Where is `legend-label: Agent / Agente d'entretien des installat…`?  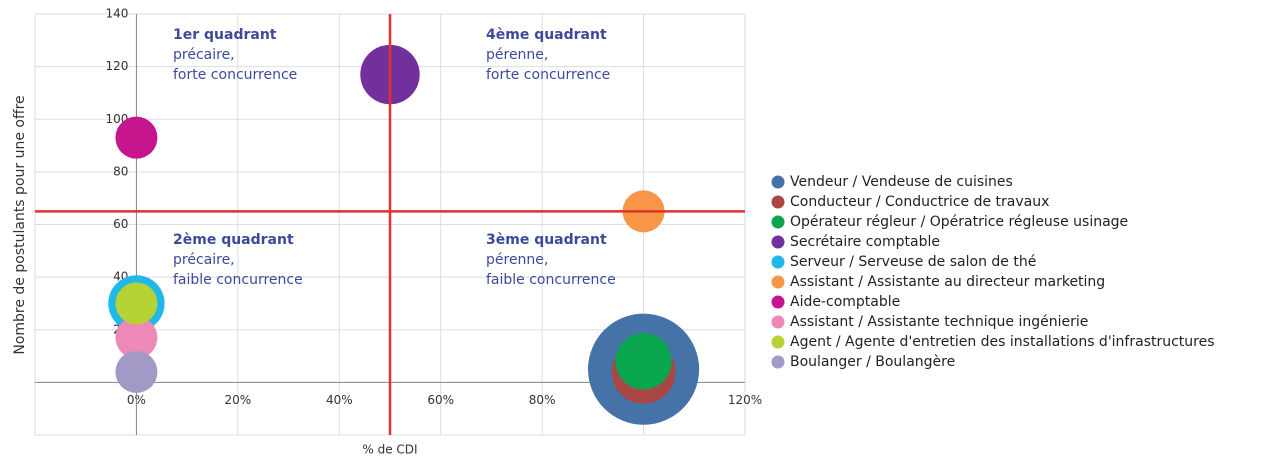 legend-label: Agent / Agente d'entretien des installat… is located at coordinates (1002, 342).